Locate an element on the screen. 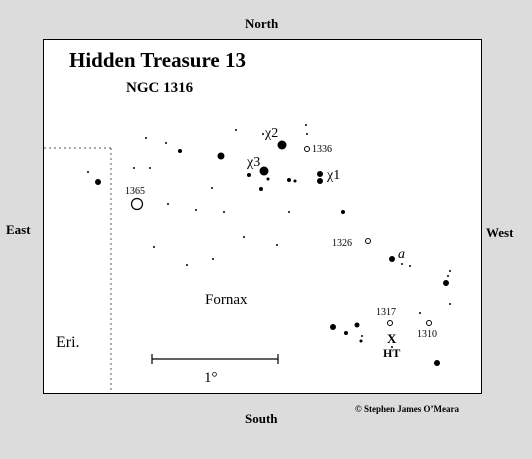 This screenshot has width=532, height=459. east-label: East is located at coordinates (18, 229).